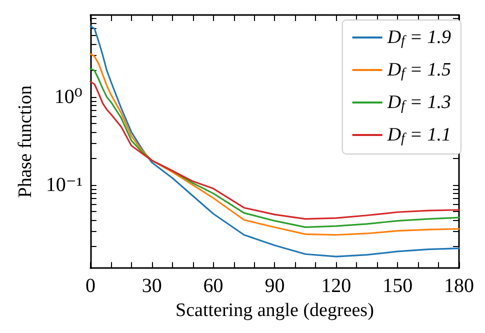 The width and height of the screenshot is (485, 333). I want to click on x-tick-label: 60, so click(213, 286).